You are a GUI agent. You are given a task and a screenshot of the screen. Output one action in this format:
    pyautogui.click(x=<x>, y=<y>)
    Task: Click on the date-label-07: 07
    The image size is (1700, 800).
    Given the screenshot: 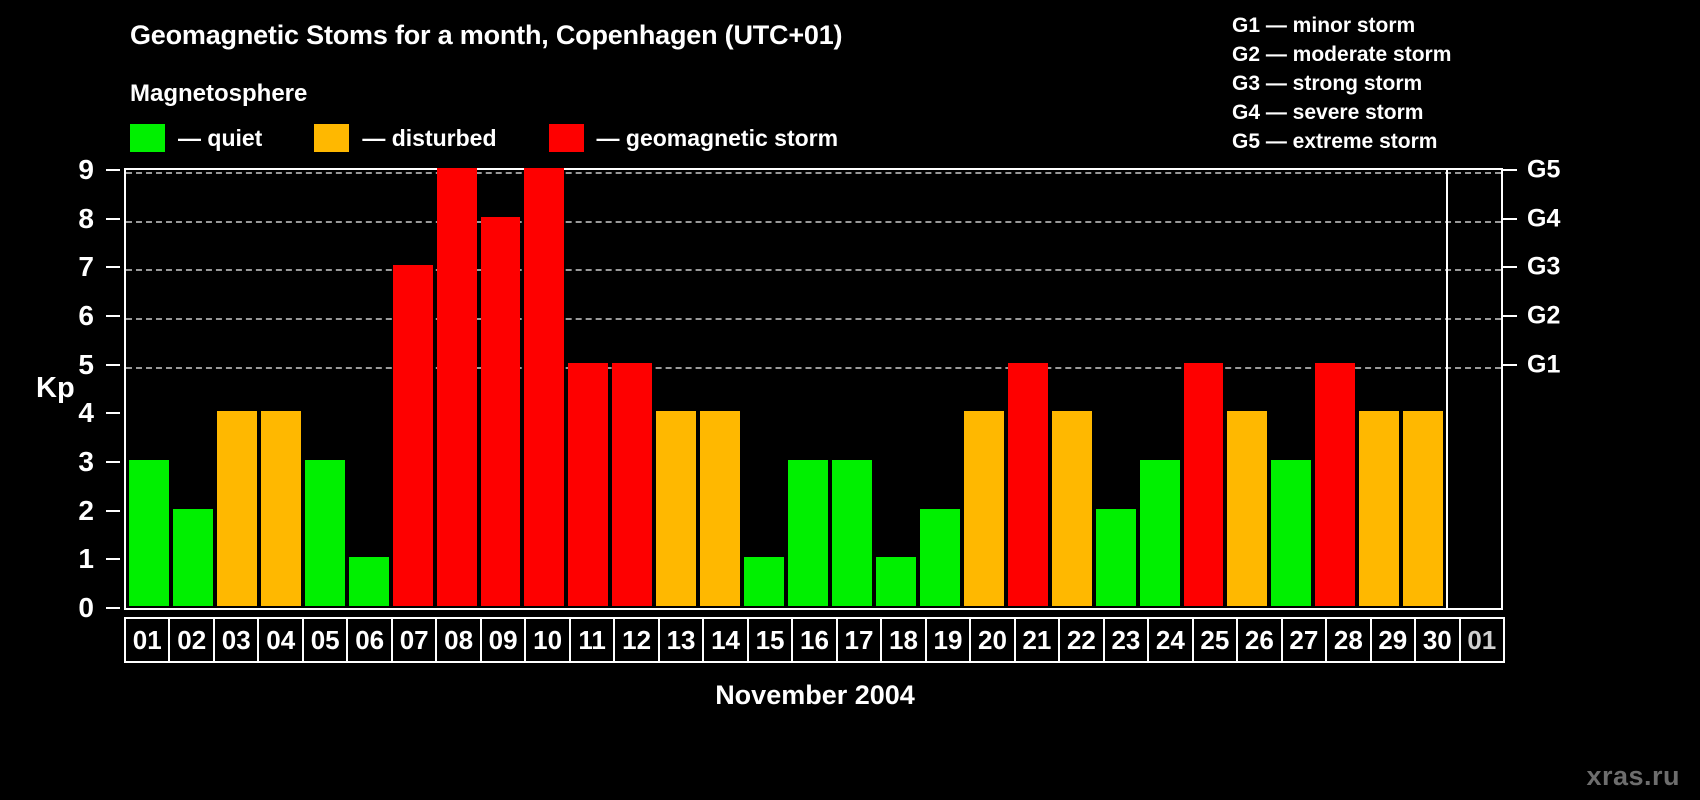 What is the action you would take?
    pyautogui.click(x=414, y=640)
    